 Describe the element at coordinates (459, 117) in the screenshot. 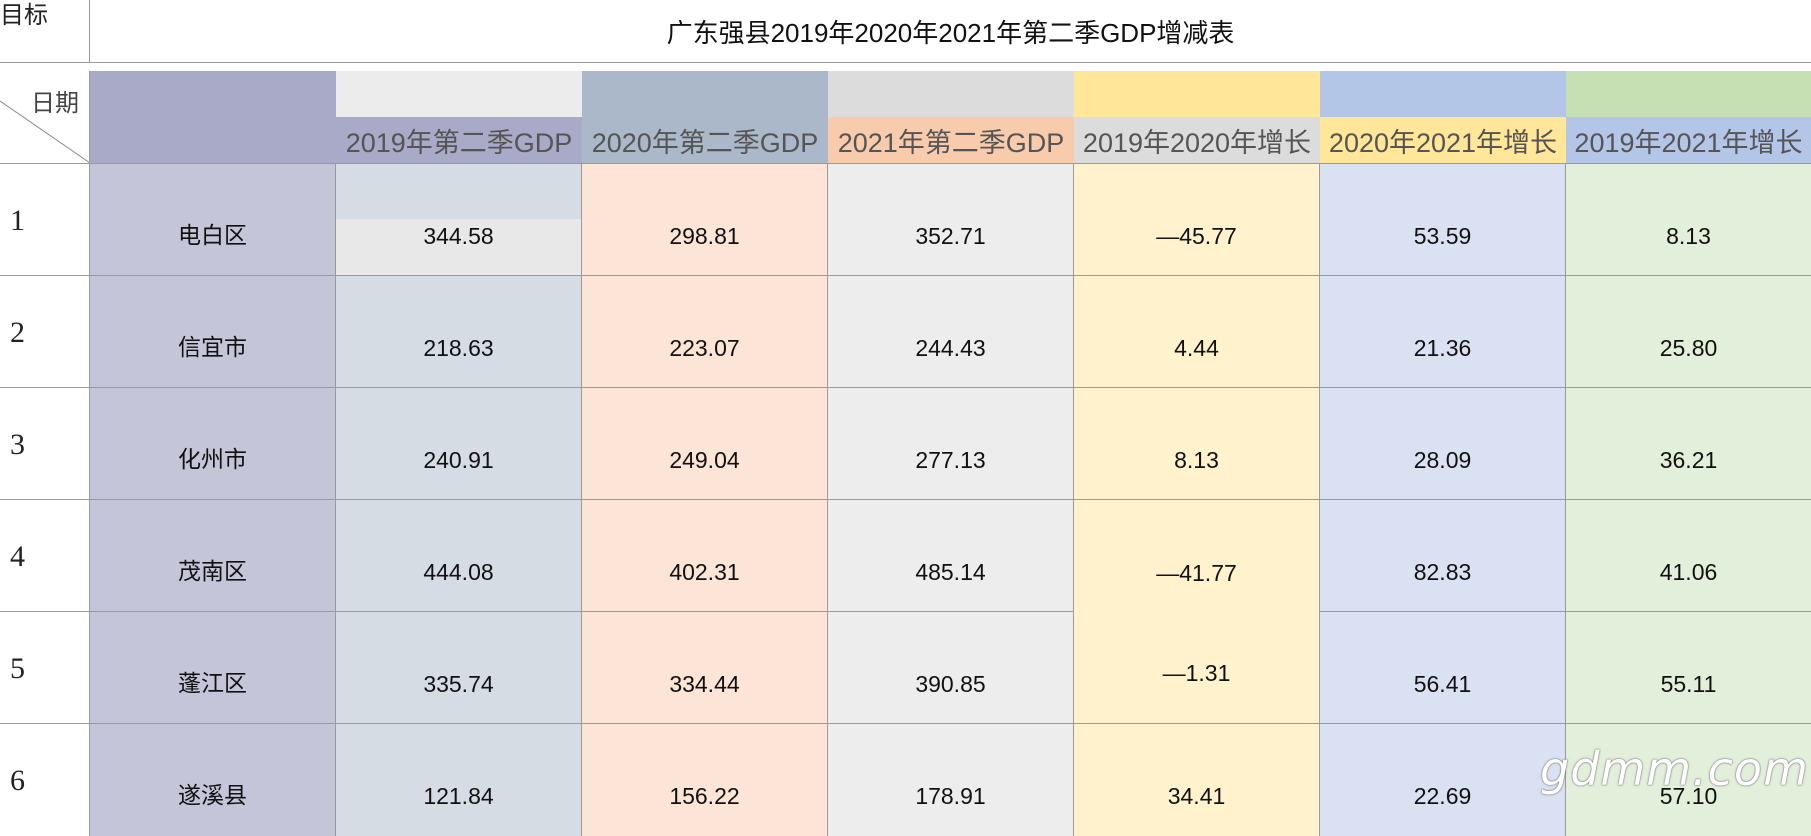

I see `header-gdp2019: 2019年第二季GDP` at that location.